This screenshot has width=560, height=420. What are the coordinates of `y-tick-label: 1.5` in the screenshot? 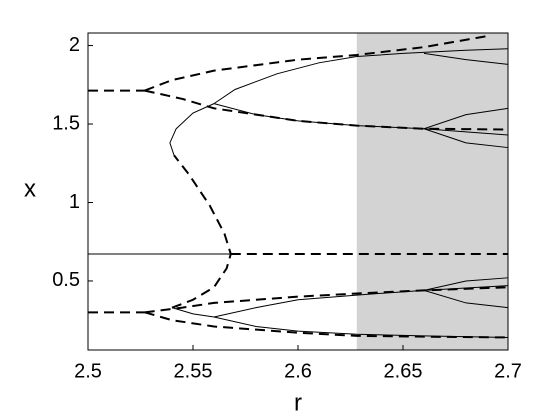 It's located at (66, 123).